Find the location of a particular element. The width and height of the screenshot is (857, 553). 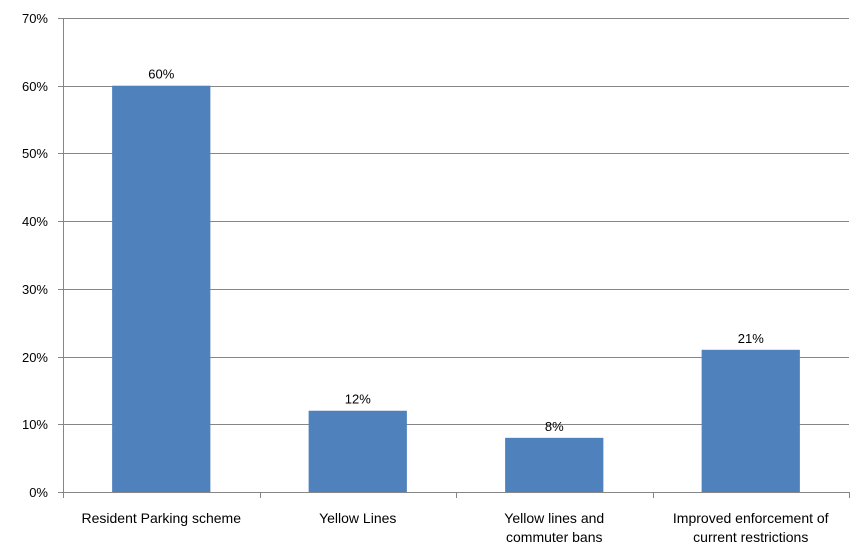

y-tick-label: 30% is located at coordinates (35, 289).